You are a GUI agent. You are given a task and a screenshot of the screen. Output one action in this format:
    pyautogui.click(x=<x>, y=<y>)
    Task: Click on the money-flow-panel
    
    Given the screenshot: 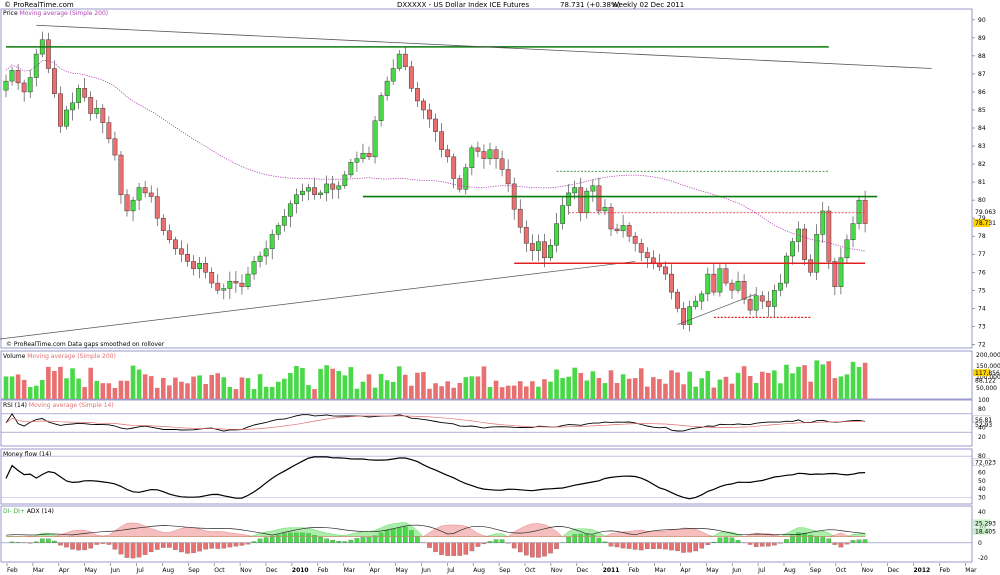 What is the action you would take?
    pyautogui.click(x=486, y=476)
    